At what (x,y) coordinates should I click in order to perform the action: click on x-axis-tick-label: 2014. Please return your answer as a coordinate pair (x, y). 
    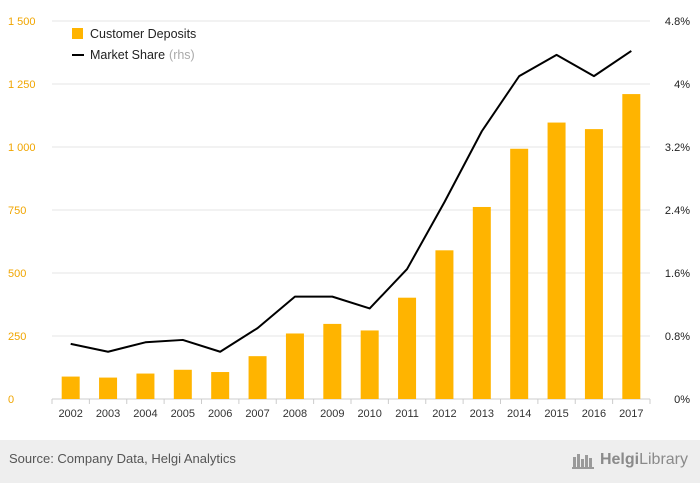
    Looking at the image, I should click on (519, 414).